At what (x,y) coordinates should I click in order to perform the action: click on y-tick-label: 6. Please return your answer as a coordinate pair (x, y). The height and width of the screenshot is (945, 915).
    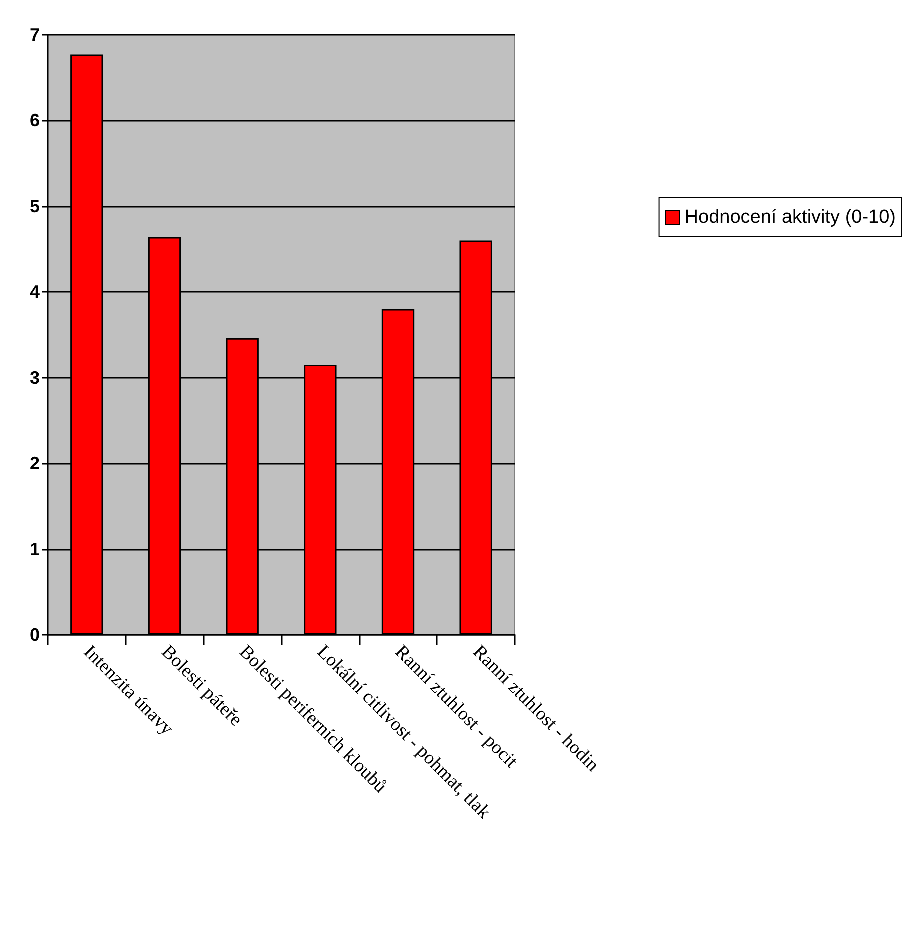
    Looking at the image, I should click on (35, 120).